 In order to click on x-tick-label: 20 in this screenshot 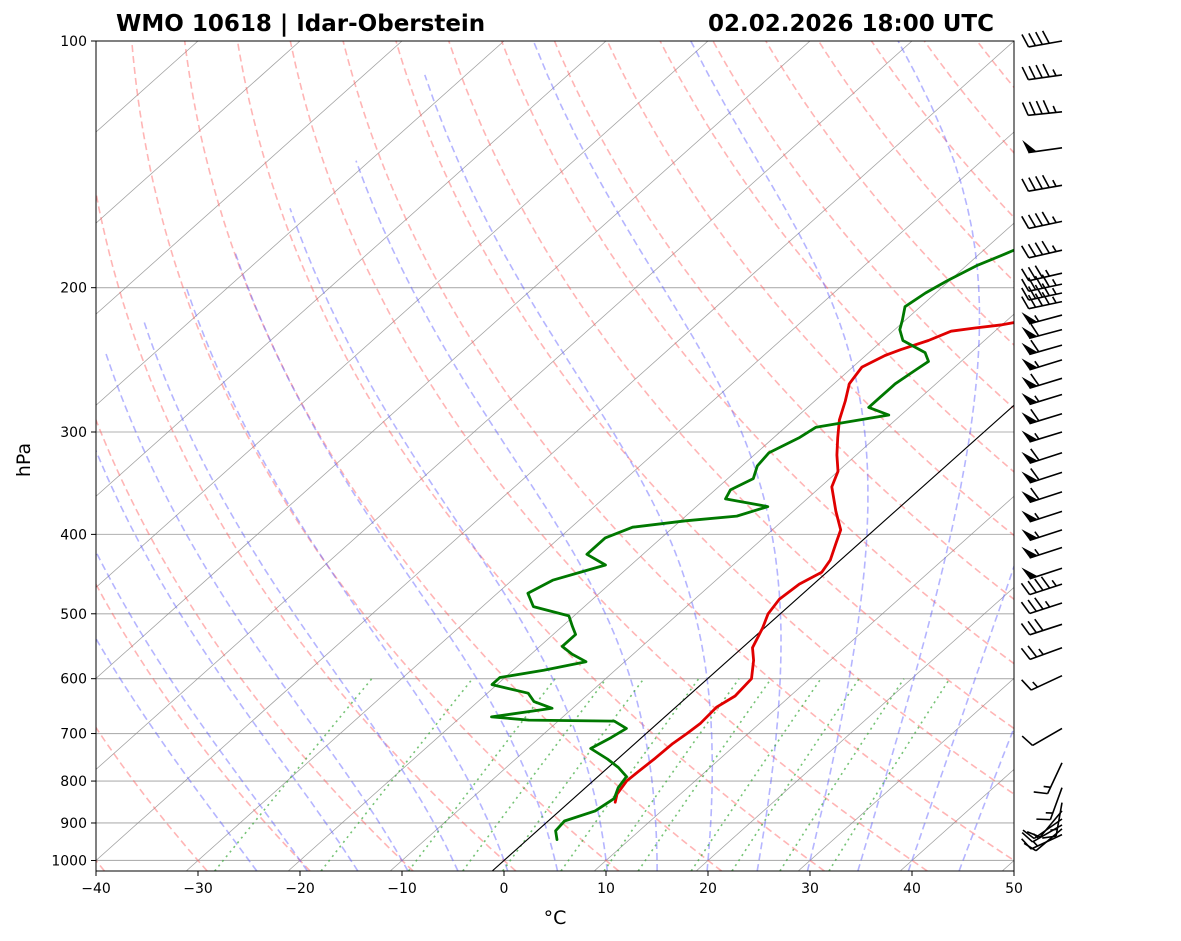, I will do `click(708, 889)`.